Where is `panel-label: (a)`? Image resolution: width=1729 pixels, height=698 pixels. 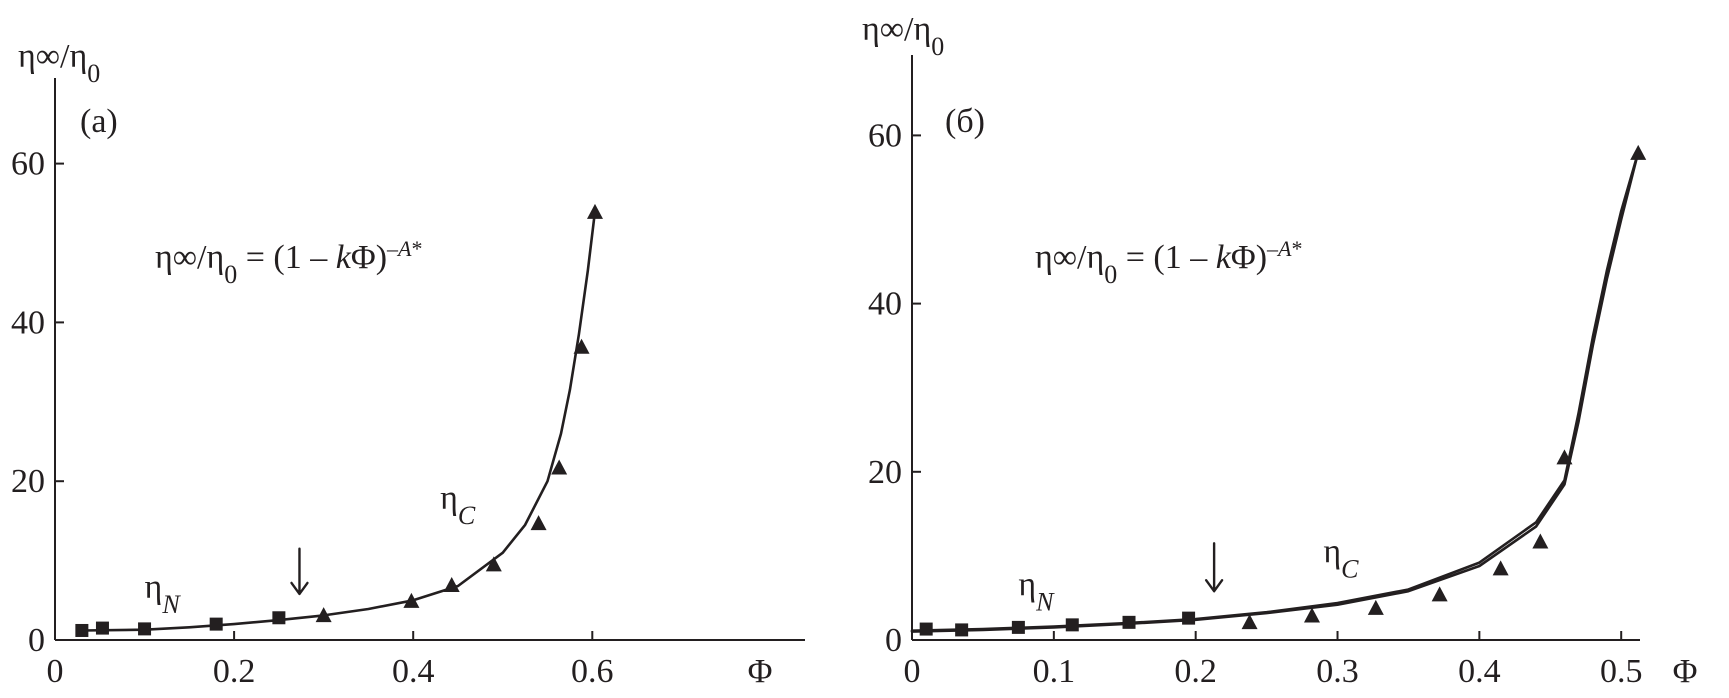 panel-label: (a) is located at coordinates (99, 121).